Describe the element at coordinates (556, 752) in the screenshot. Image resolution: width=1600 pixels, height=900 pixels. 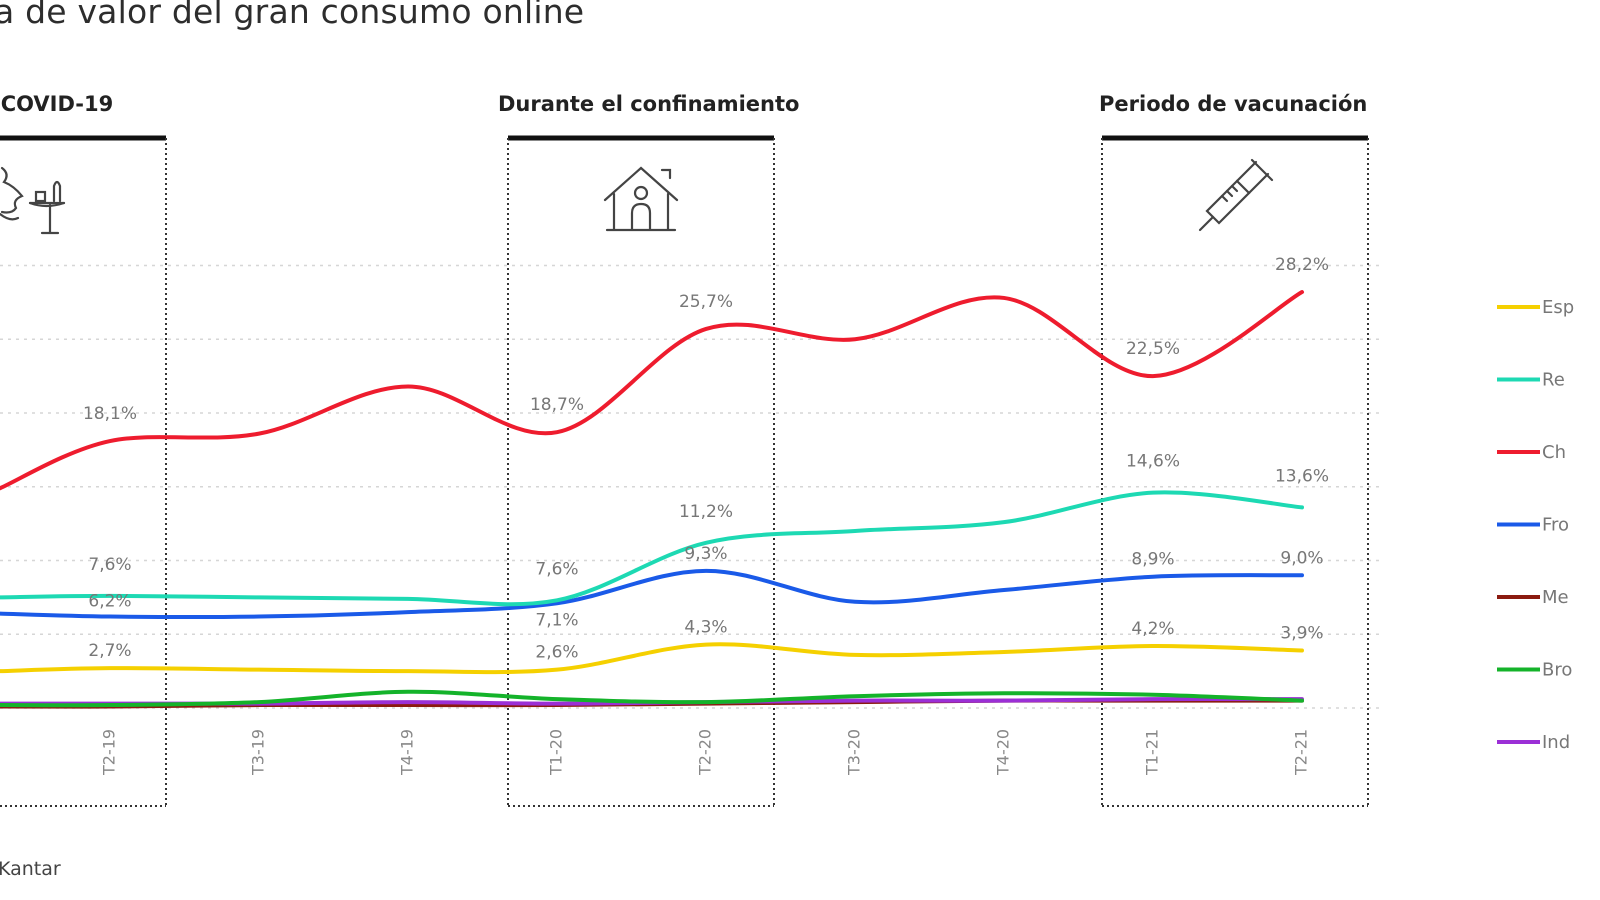
I see `x-tick-label: T1-20` at that location.